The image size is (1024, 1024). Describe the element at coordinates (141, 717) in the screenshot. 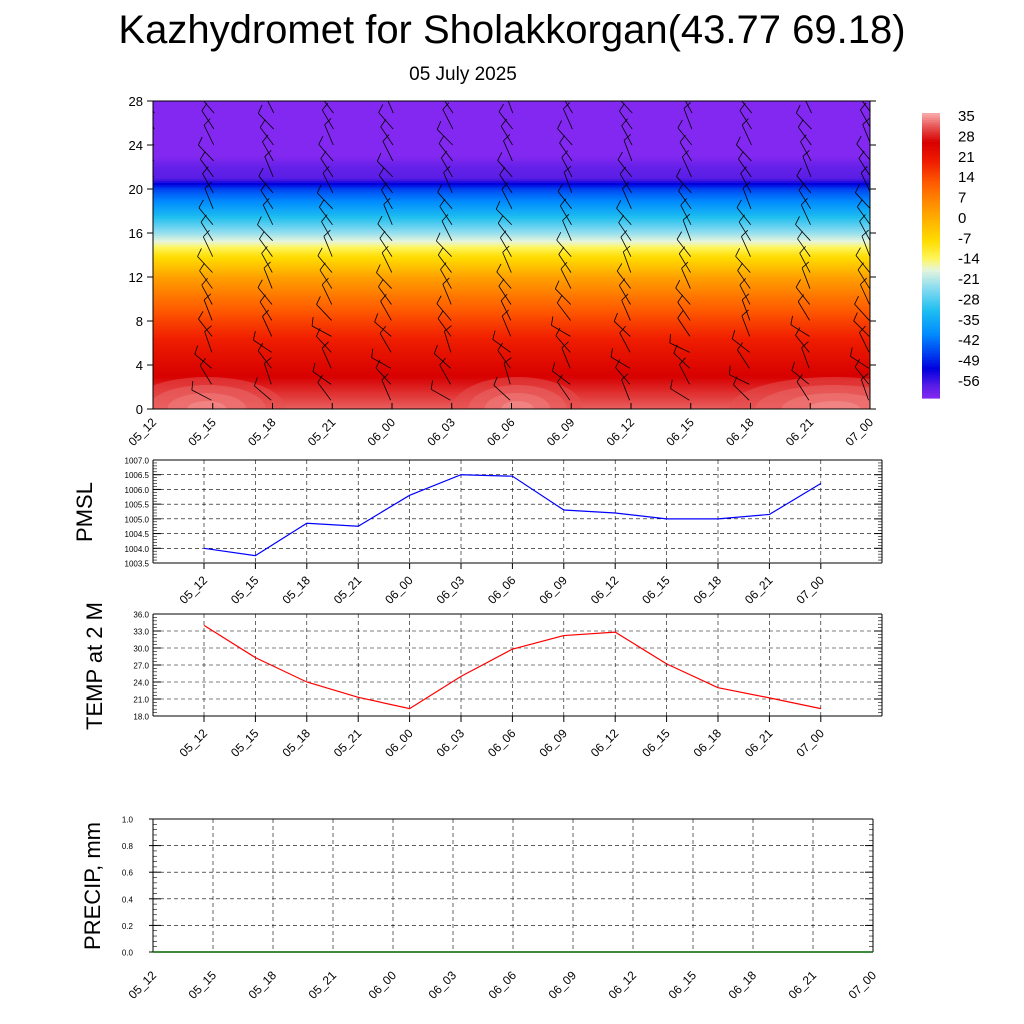

I see `y-tick-label: 18.0` at that location.